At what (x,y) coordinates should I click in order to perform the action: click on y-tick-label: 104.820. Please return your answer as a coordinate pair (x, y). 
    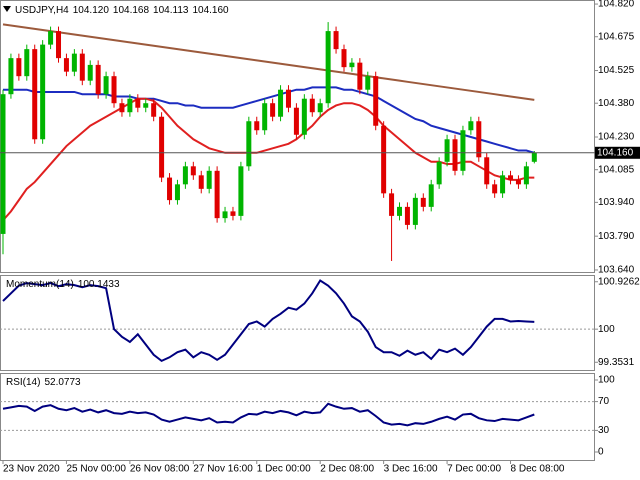
    Looking at the image, I should click on (616, 5).